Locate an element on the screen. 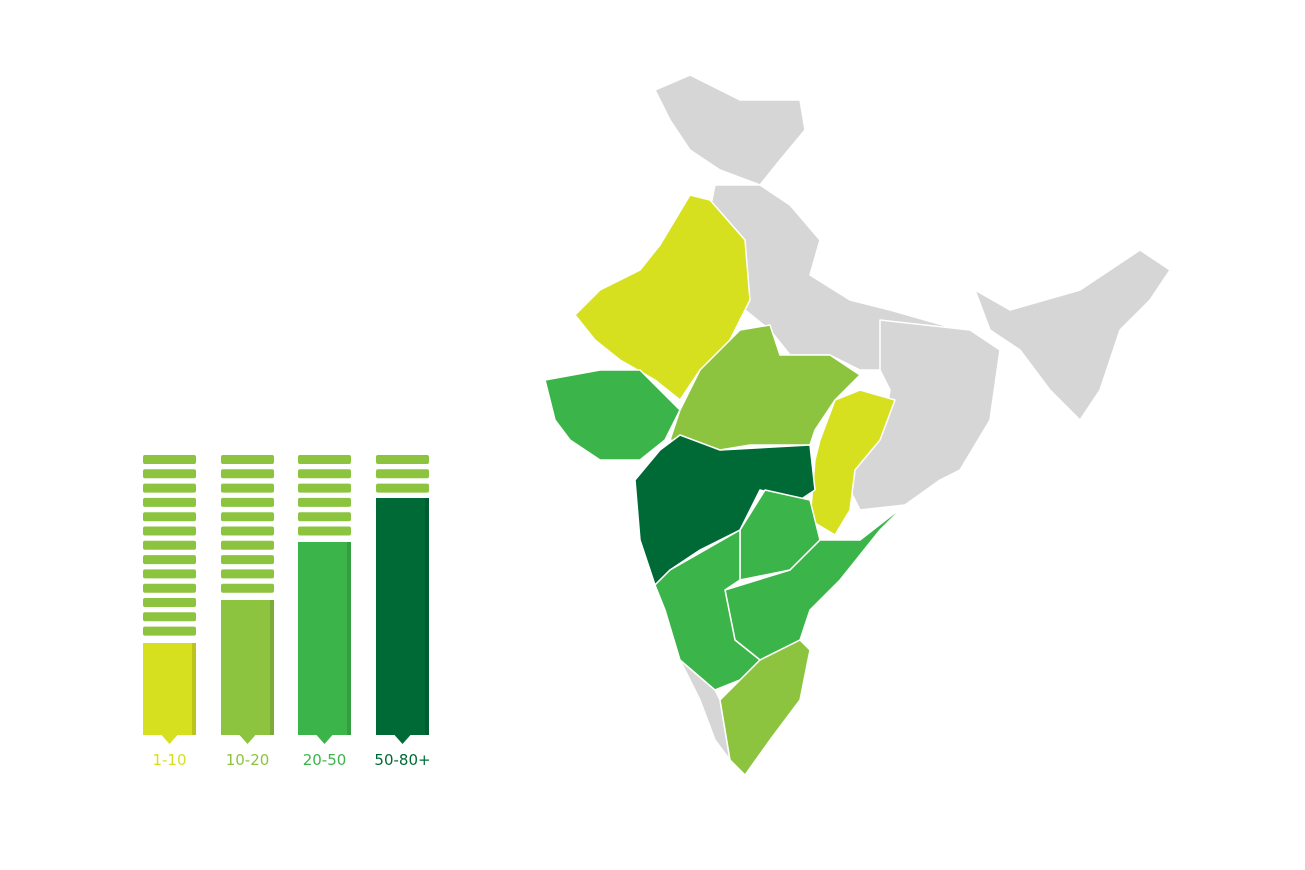 Image resolution: width=1305 pixels, height=870 pixels. legend-label: 10-20 is located at coordinates (248, 760).